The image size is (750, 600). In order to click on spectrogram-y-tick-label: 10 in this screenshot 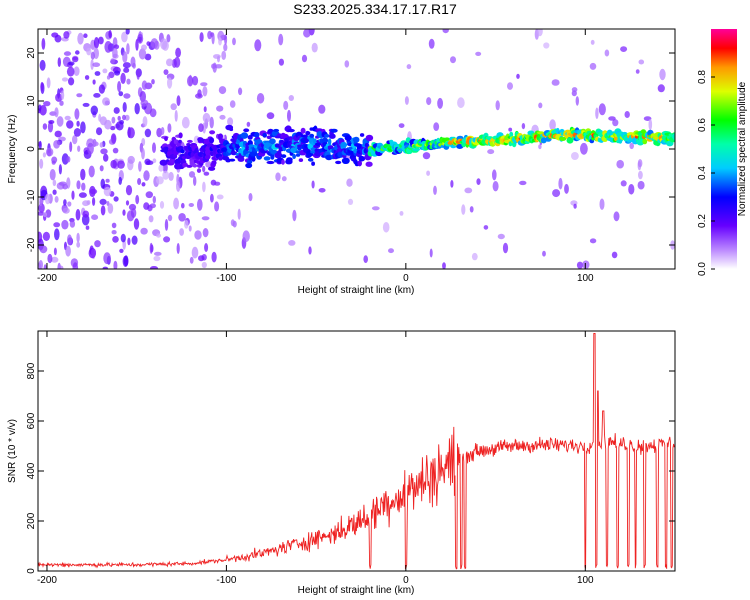, I will do `click(31, 101)`.